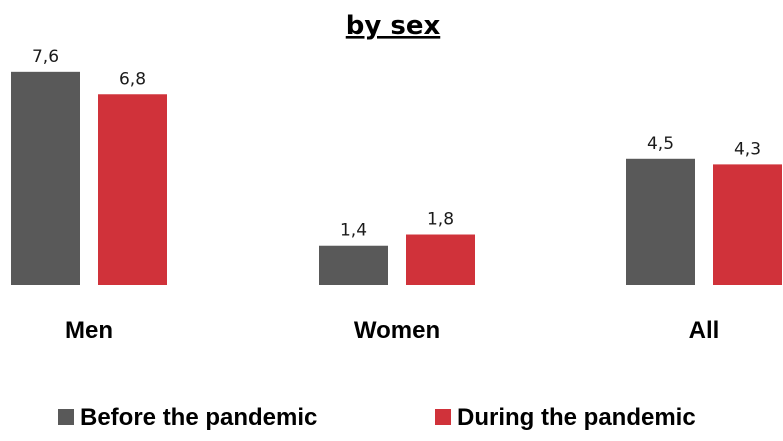 The width and height of the screenshot is (783, 441). I want to click on bar-women-before-the-pandemic, so click(353, 265).